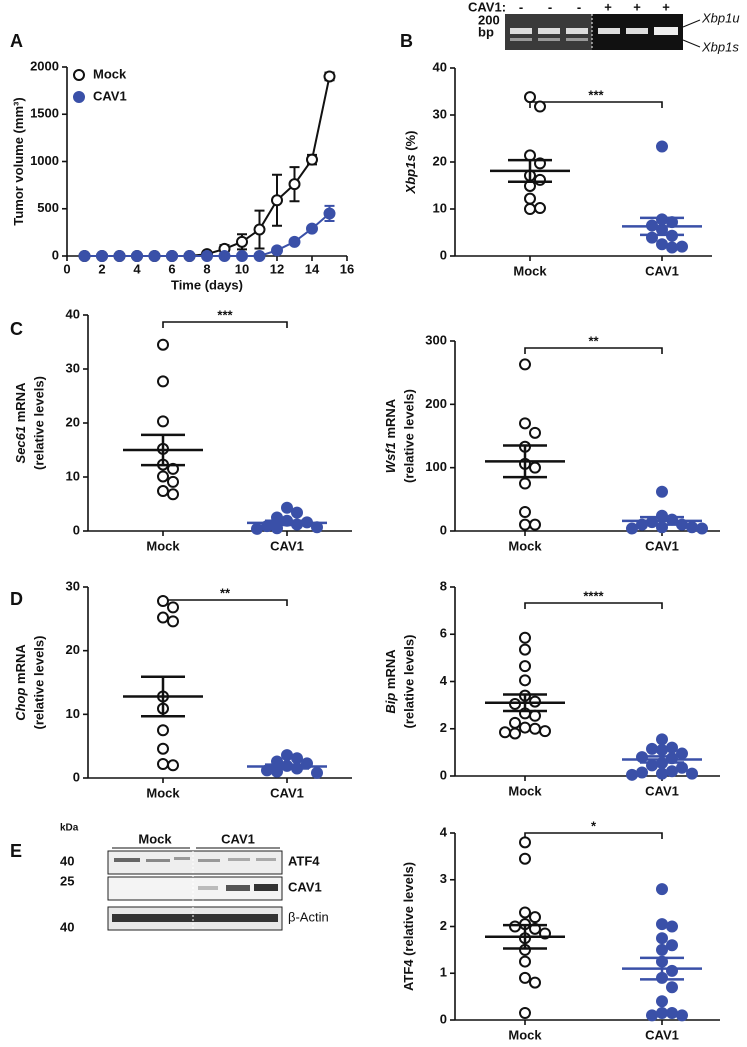 The width and height of the screenshot is (747, 1047). Describe the element at coordinates (67, 926) in the screenshot. I see `blot-marker: 40` at that location.